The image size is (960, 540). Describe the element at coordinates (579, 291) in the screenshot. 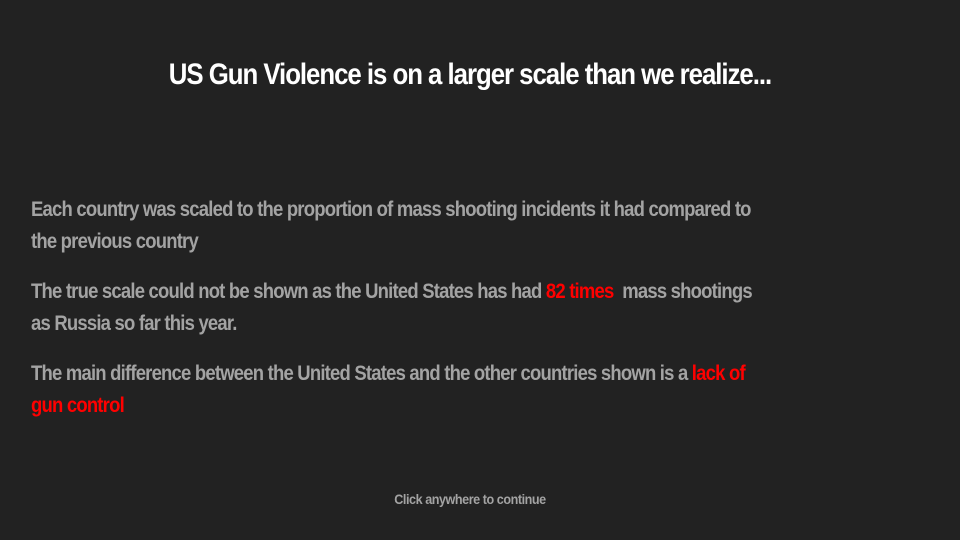

I see `highlight-82-times: 82 times` at that location.